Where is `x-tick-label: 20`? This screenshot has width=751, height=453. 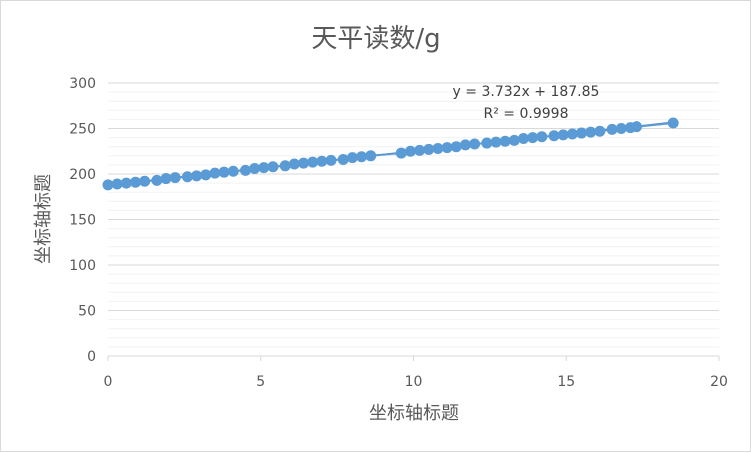
x-tick-label: 20 is located at coordinates (719, 382).